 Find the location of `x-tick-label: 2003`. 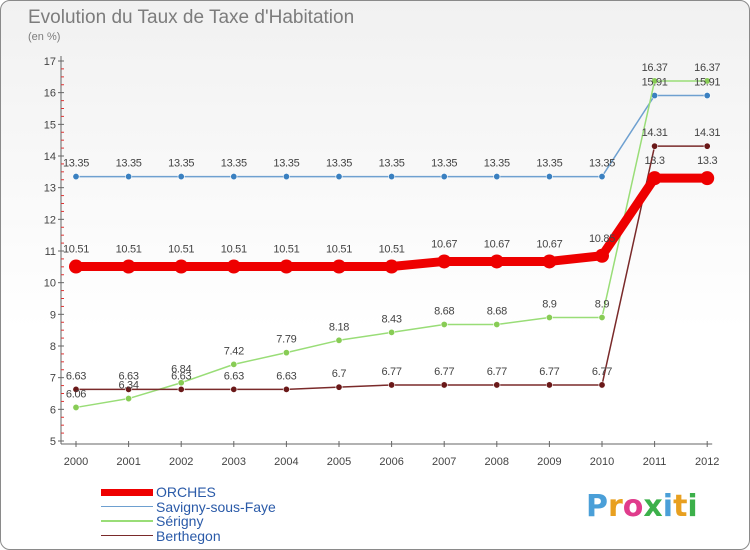

x-tick-label: 2003 is located at coordinates (234, 462).